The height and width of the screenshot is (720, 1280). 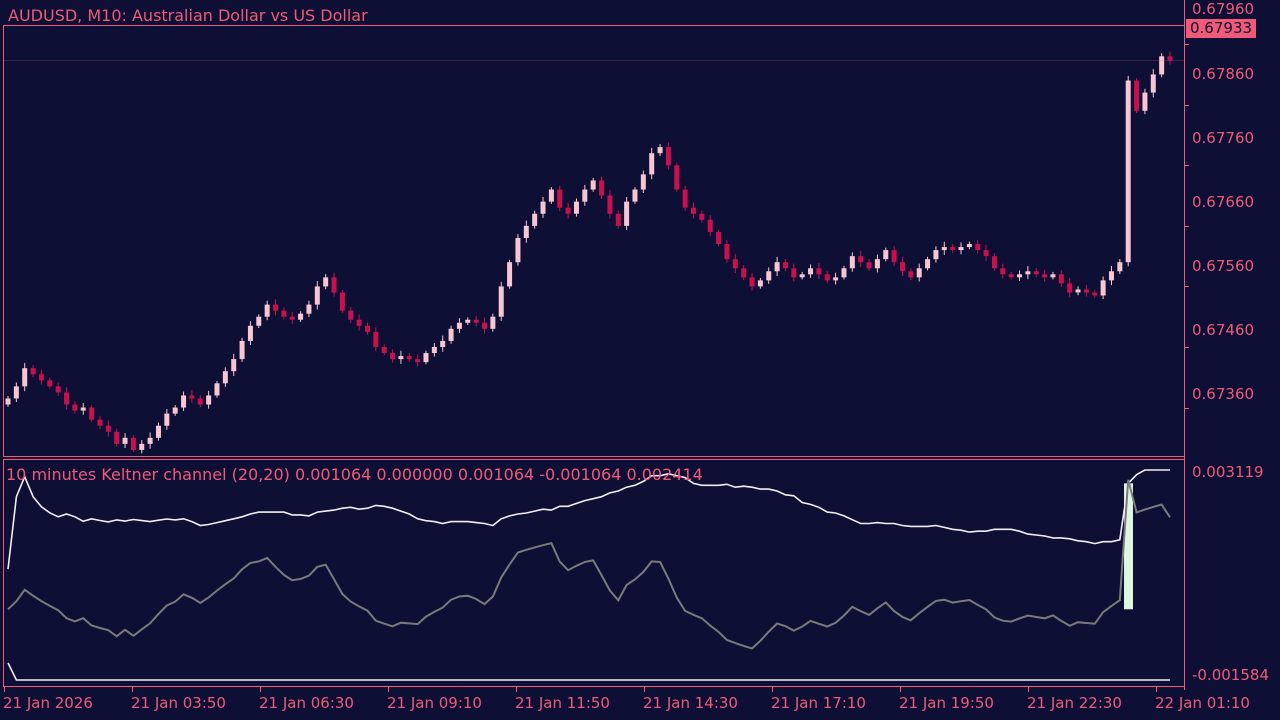 I want to click on upper-band-line, so click(x=588, y=519).